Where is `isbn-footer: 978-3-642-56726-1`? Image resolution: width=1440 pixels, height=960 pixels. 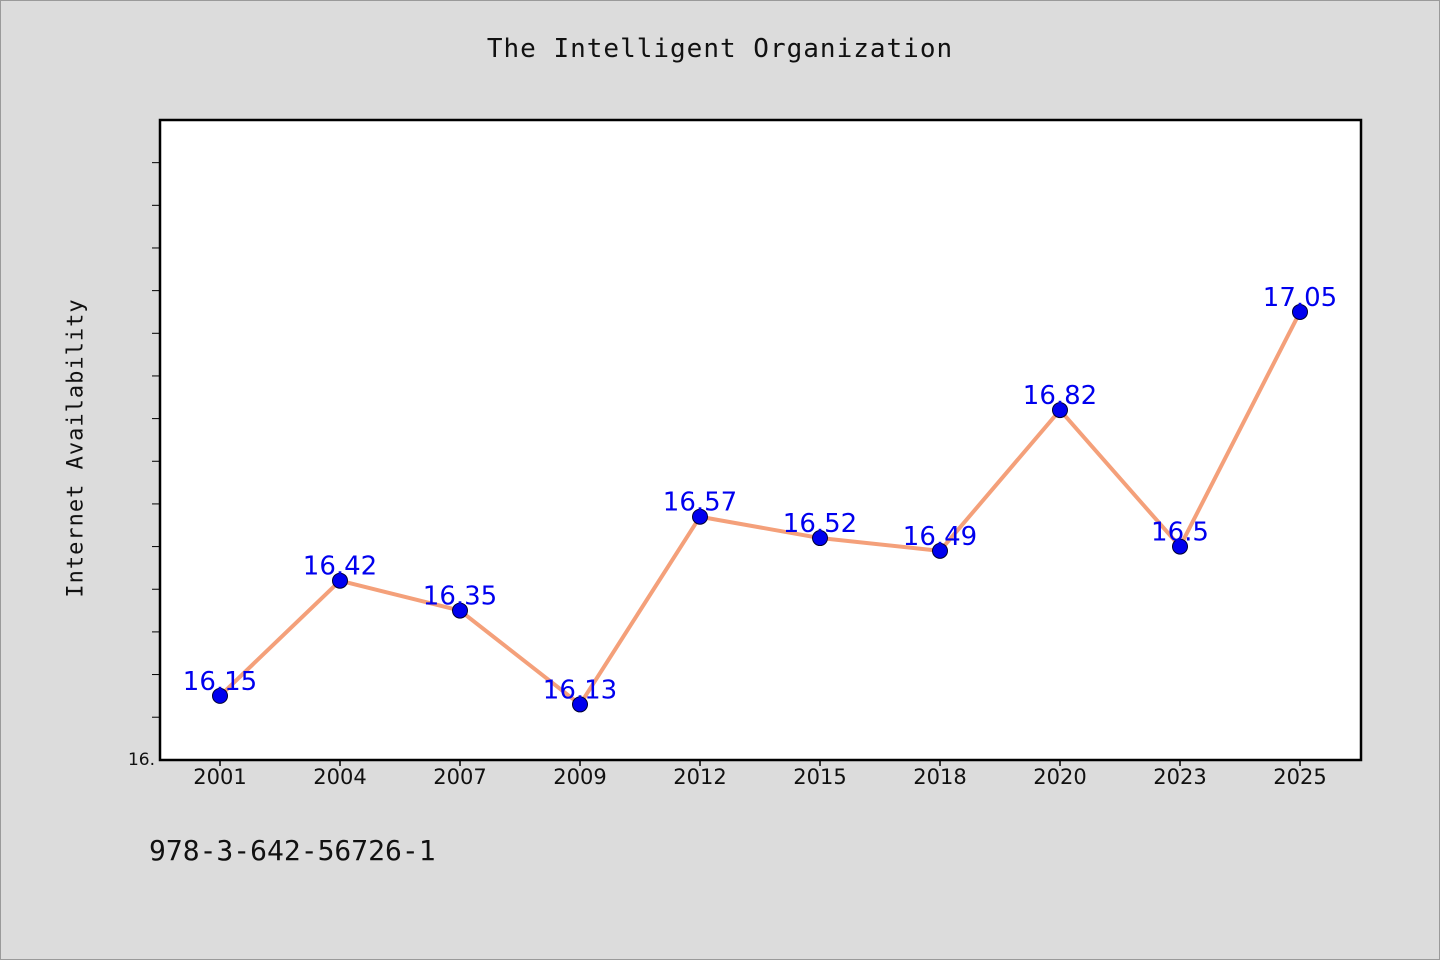 isbn-footer: 978-3-642-56726-1 is located at coordinates (292, 850).